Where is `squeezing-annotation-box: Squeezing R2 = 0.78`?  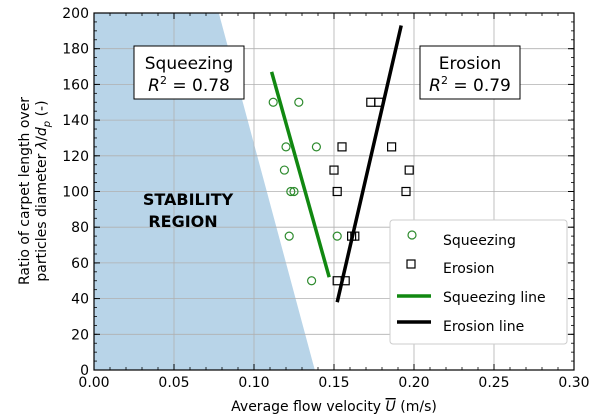
squeezing-annotation-box: Squeezing R2 = 0.78 is located at coordinates (189, 72).